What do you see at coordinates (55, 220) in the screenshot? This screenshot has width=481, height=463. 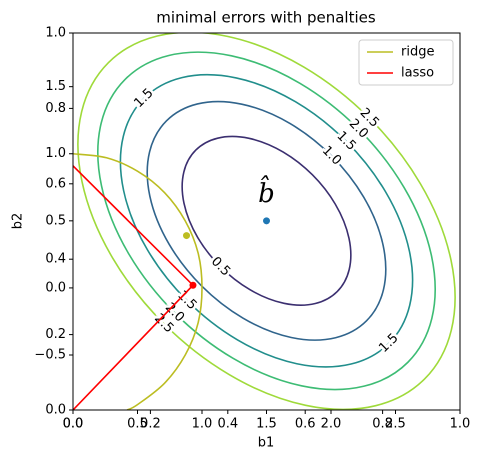 I see `y-tick-label: 0.5` at bounding box center [55, 220].